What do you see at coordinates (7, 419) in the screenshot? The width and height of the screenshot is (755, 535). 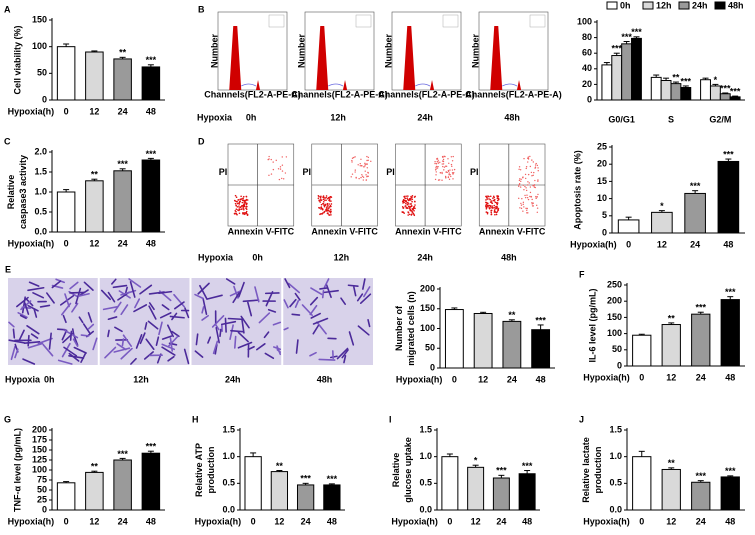 I see `panel-letter: G` at bounding box center [7, 419].